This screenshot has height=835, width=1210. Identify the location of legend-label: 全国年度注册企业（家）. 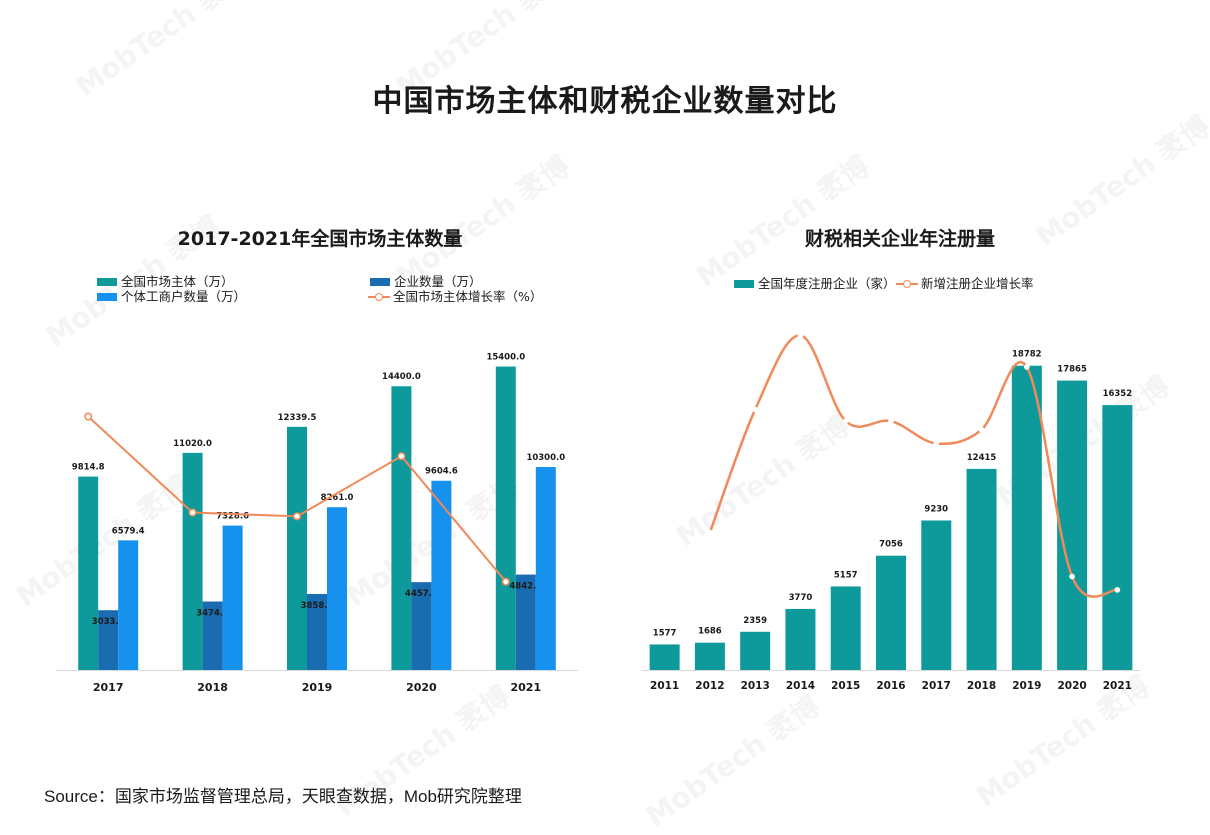
(827, 283).